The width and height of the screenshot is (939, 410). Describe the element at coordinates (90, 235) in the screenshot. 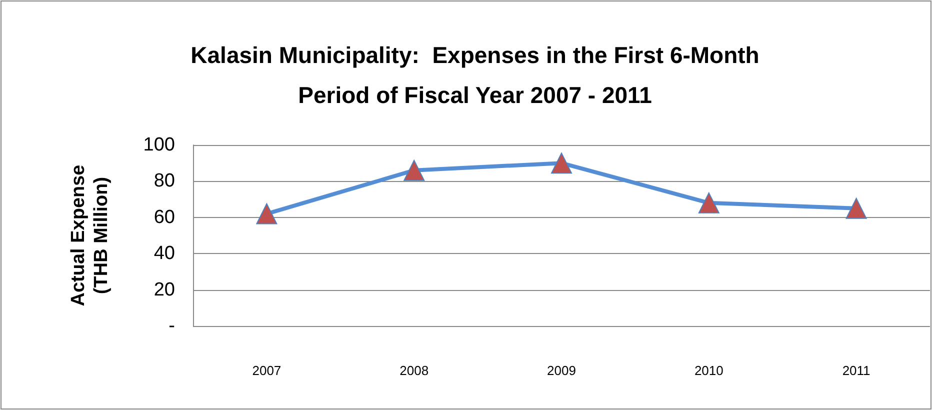

I see `y-axis-title: Actual Expense (THB Million)` at that location.